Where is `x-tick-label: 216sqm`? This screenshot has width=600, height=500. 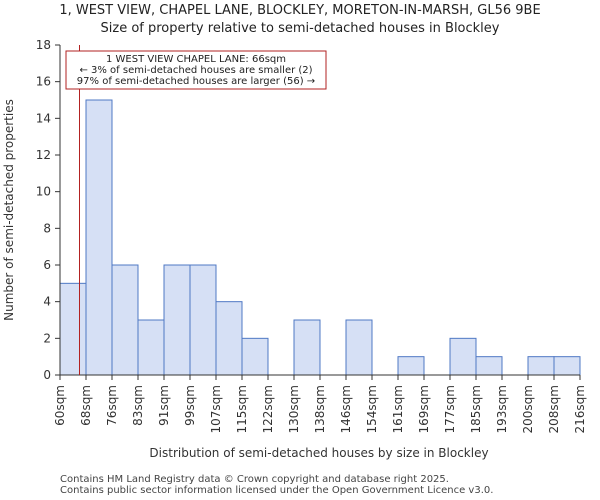 x-tick-label: 216sqm is located at coordinates (580, 409).